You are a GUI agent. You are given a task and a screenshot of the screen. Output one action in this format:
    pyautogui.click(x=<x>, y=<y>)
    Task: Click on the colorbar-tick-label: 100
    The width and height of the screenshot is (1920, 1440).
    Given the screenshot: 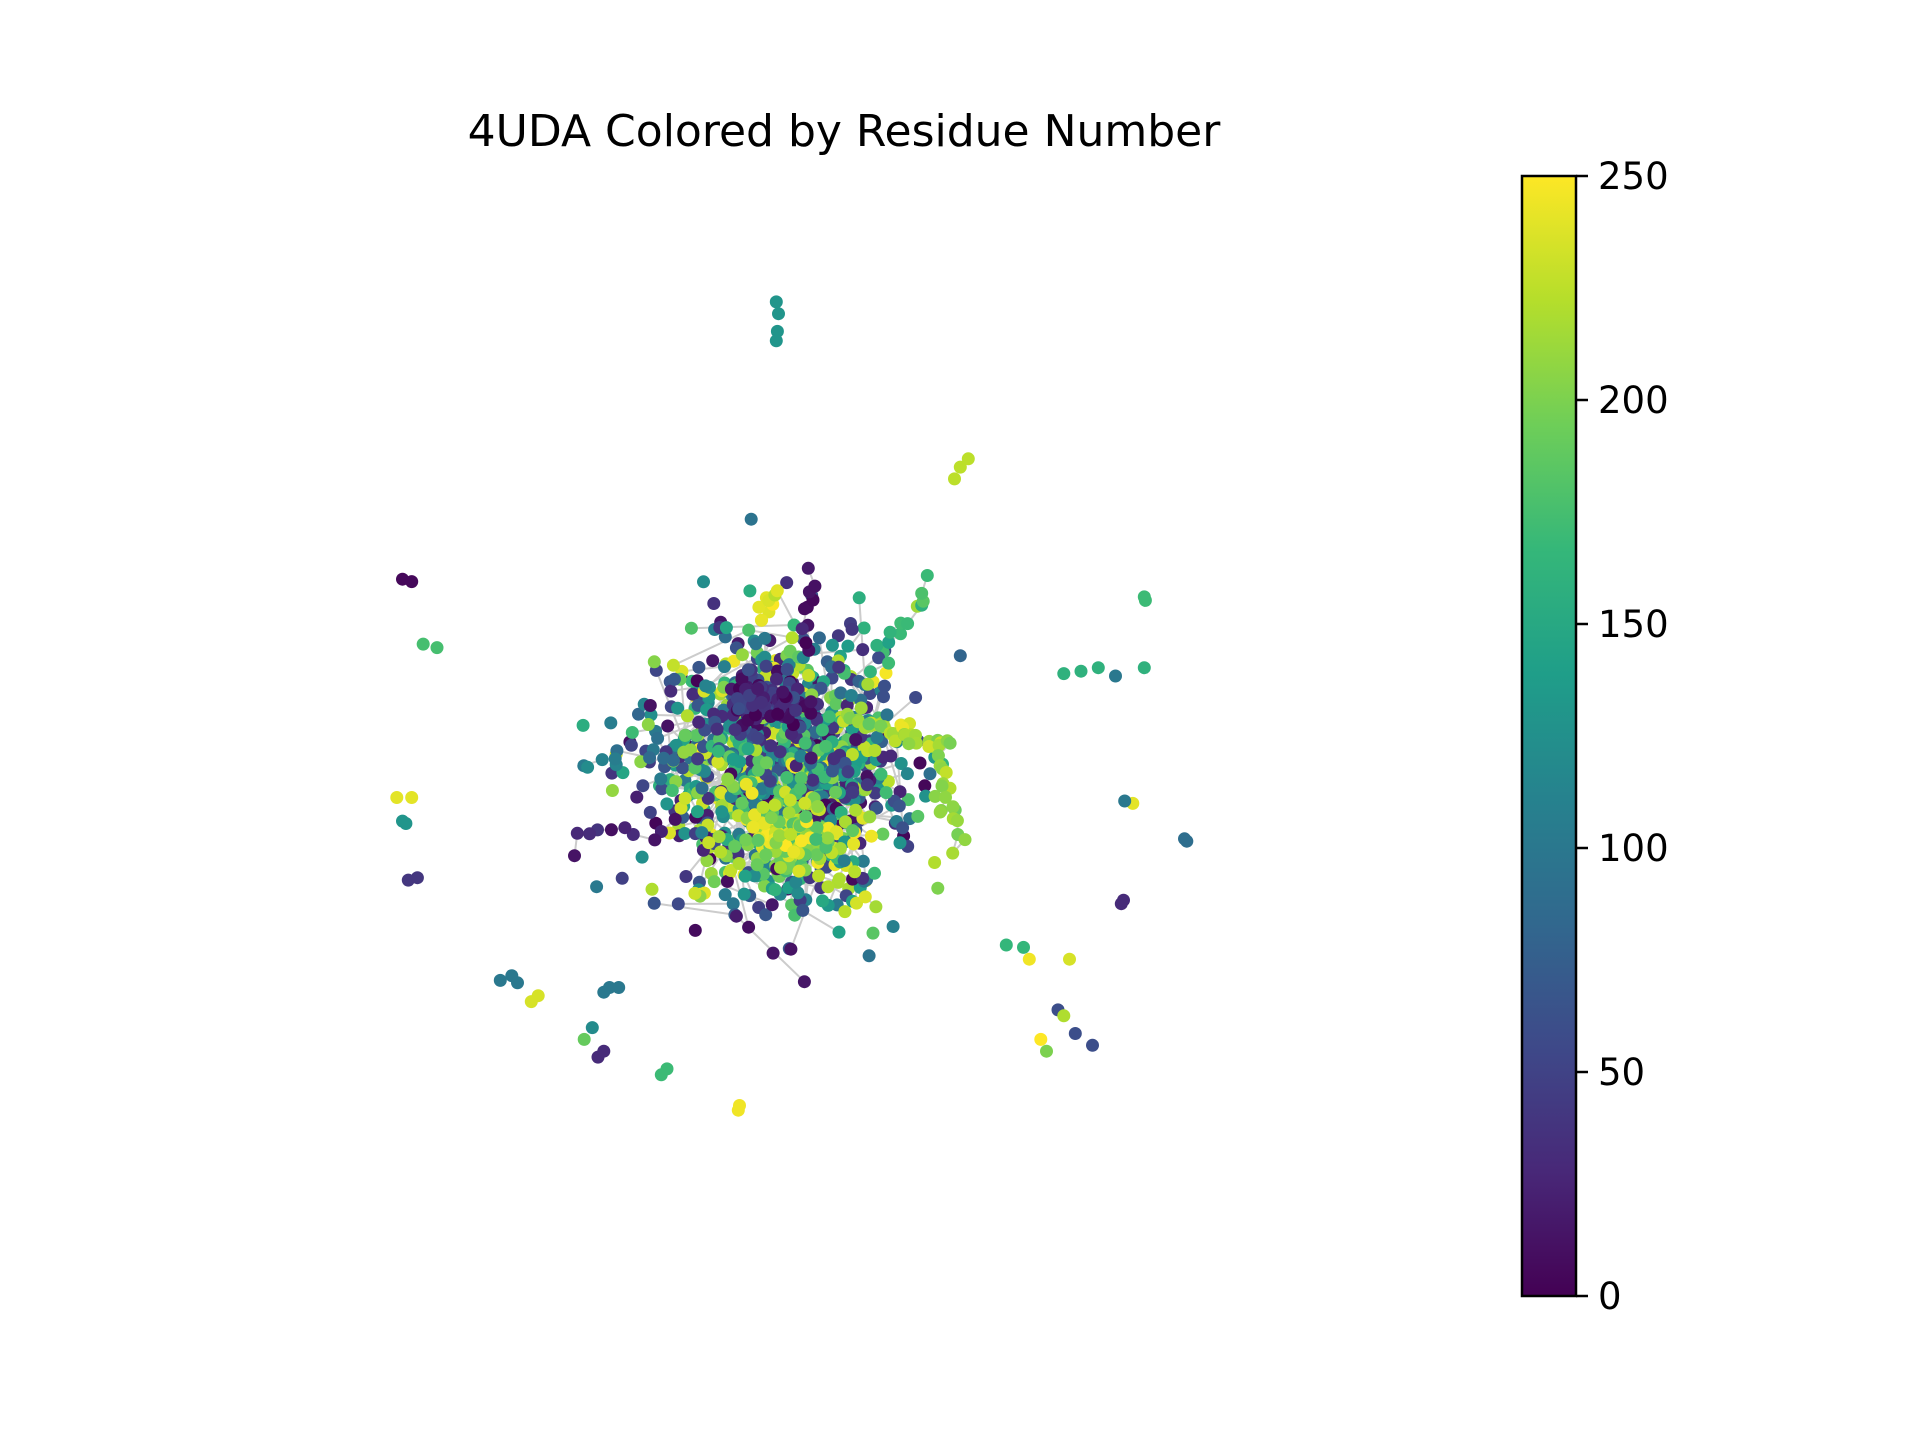 What is the action you would take?
    pyautogui.click(x=1633, y=848)
    